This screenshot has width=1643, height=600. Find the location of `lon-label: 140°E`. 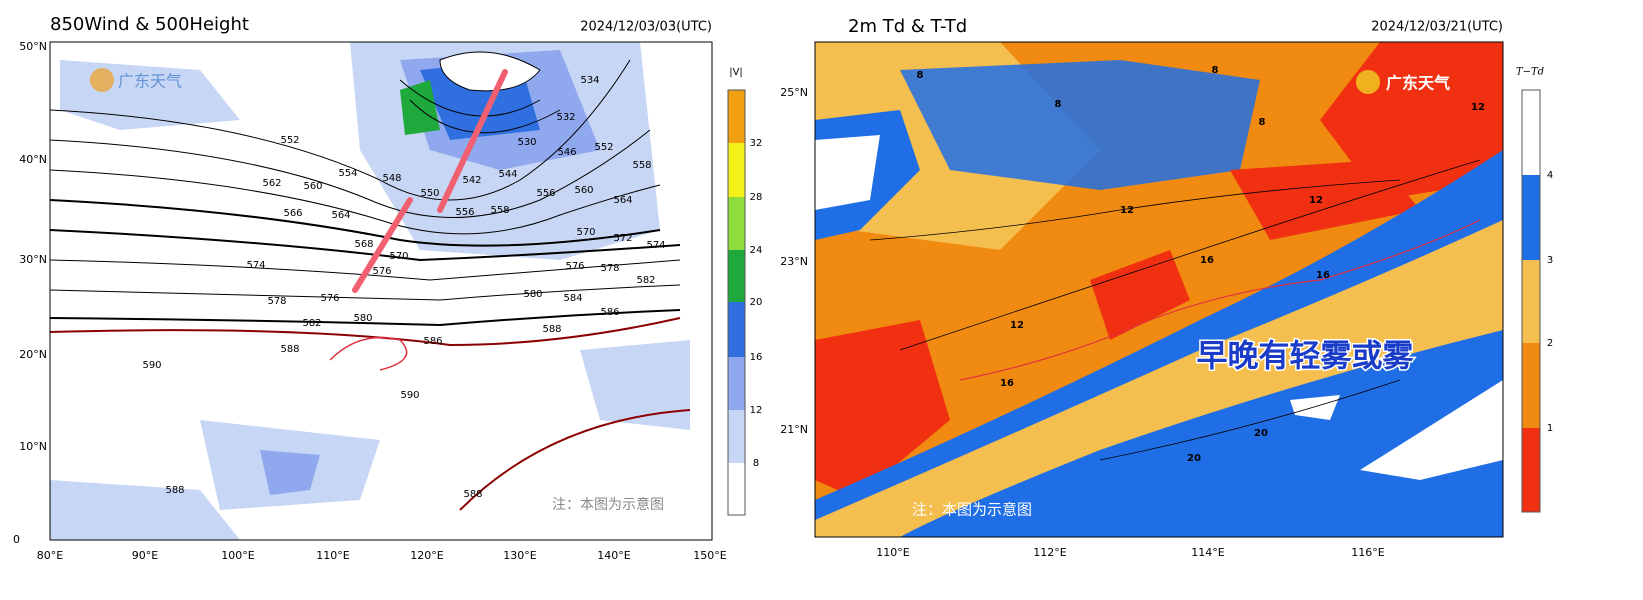

lon-label: 140°E is located at coordinates (613, 555).